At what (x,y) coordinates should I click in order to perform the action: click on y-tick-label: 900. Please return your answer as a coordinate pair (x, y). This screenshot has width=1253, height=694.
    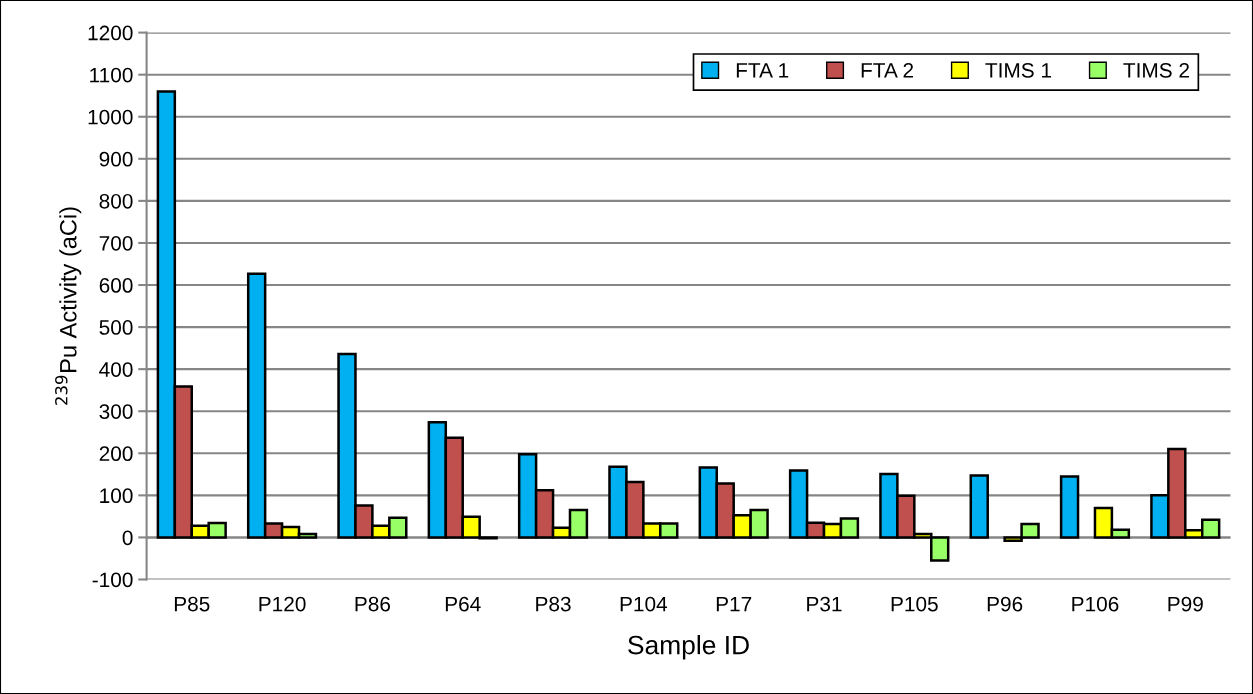
    Looking at the image, I should click on (116, 159).